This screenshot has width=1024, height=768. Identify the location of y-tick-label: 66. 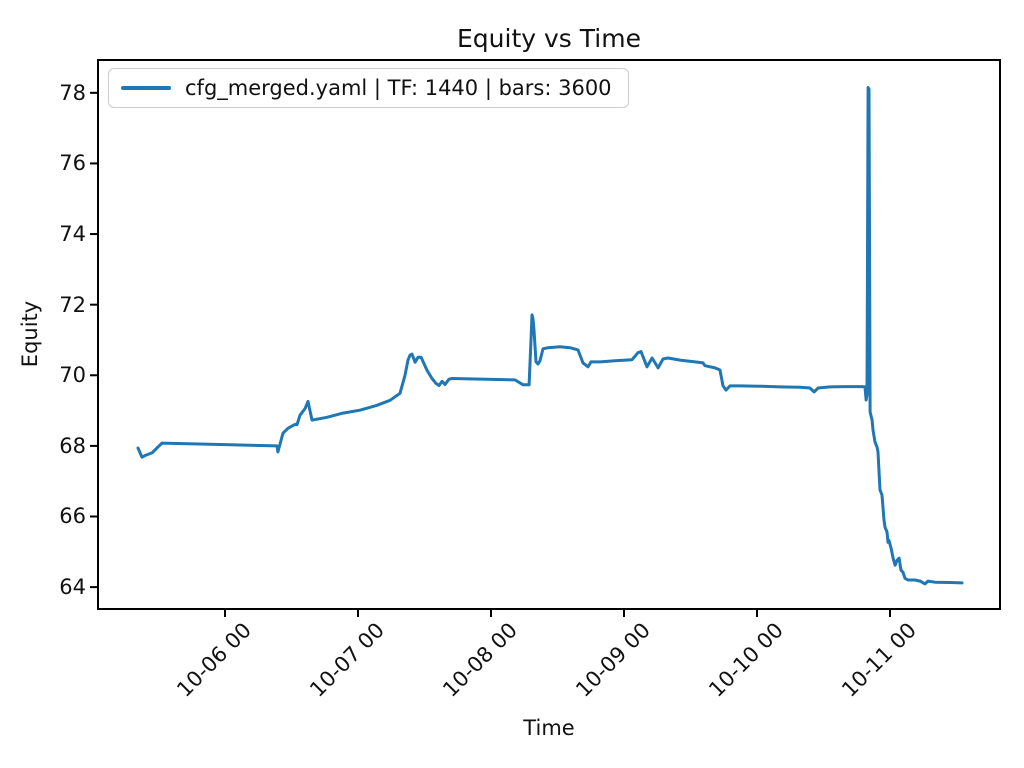
(72, 516).